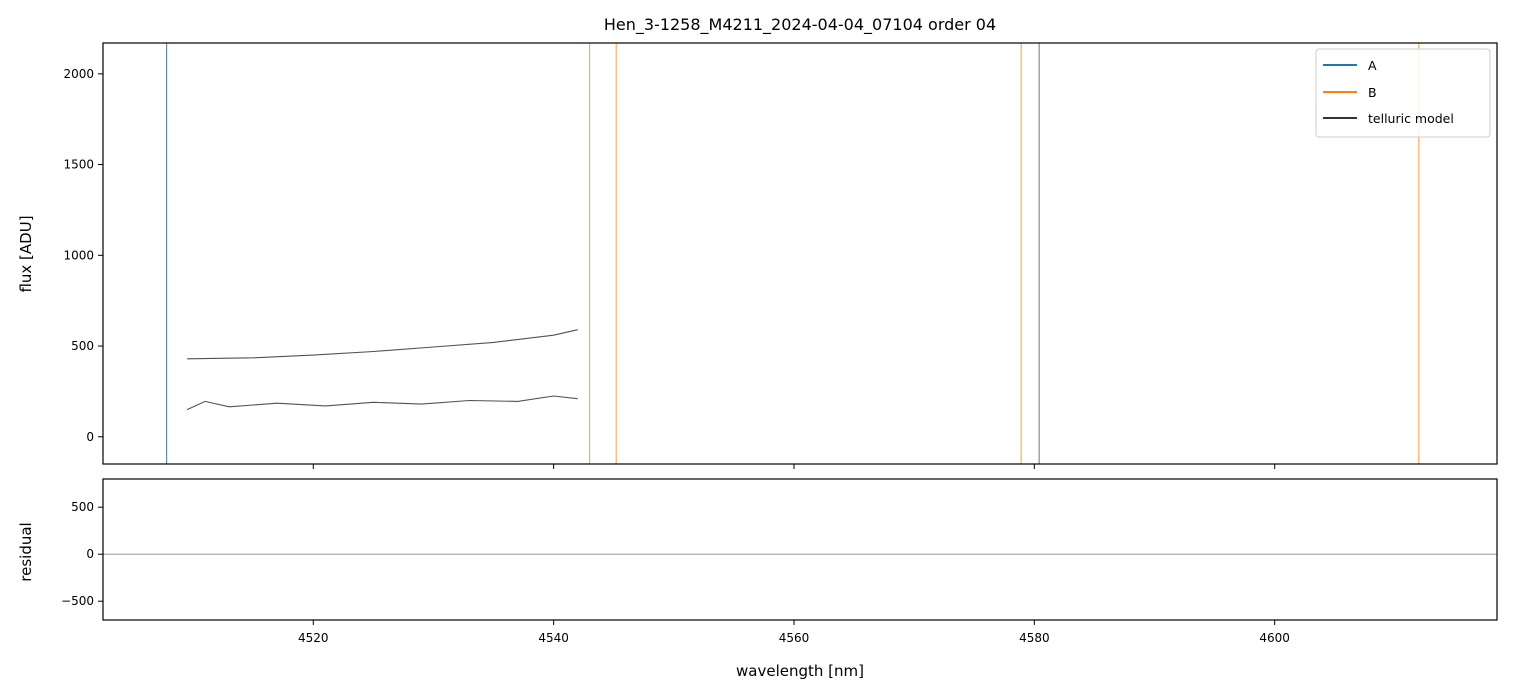  Describe the element at coordinates (794, 638) in the screenshot. I see `x-tick-label: 4560` at that location.